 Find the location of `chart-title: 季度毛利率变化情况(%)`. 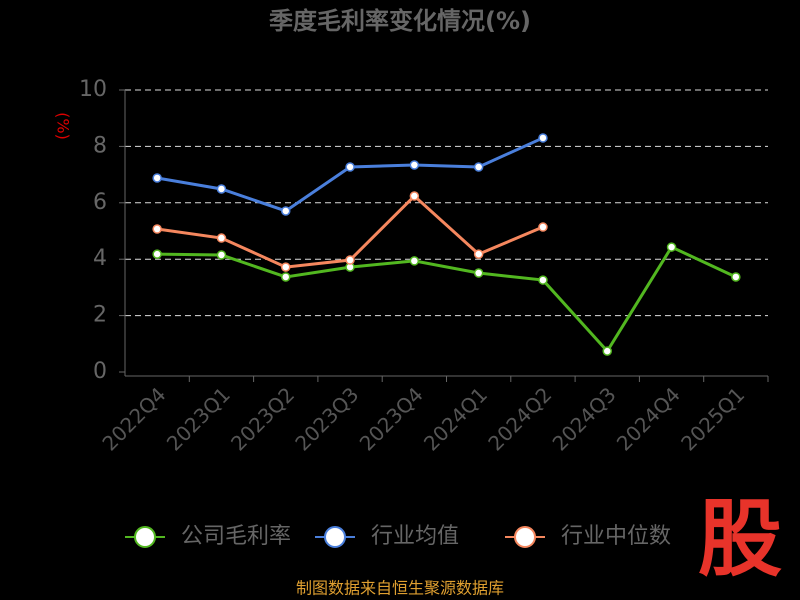

chart-title: 季度毛利率变化情况(%) is located at coordinates (400, 21).